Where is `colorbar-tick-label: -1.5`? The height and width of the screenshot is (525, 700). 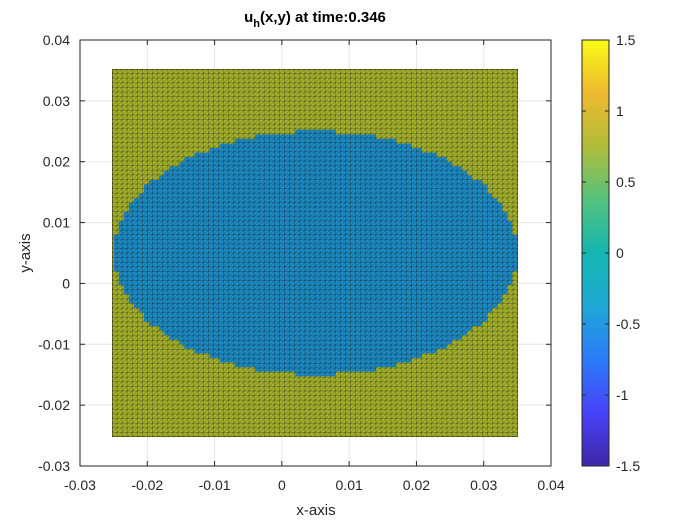 colorbar-tick-label: -1.5 is located at coordinates (628, 466).